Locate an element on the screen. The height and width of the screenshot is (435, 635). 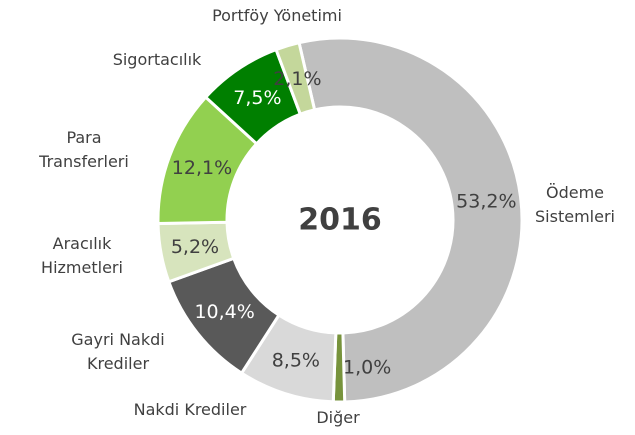
value-label: 2,1% is located at coordinates (297, 79).